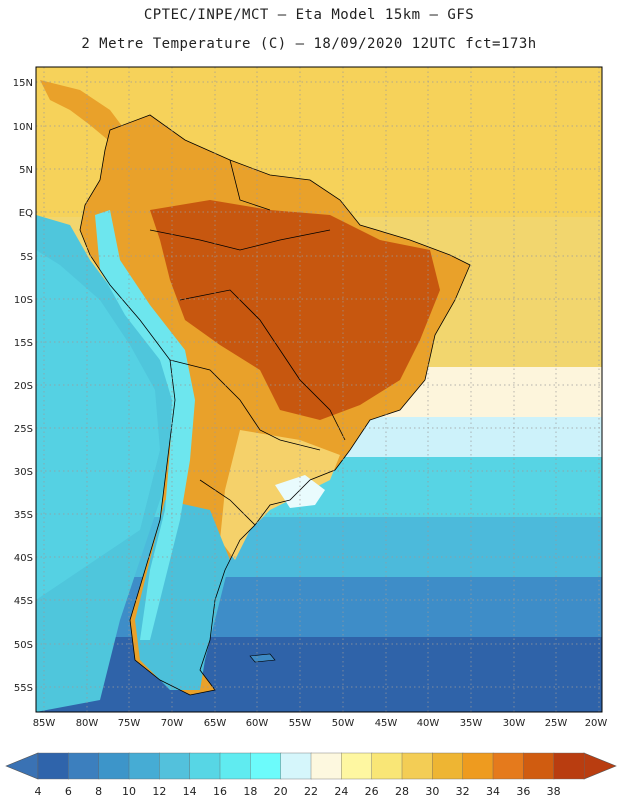  I want to click on lon-label: 70W, so click(172, 723).